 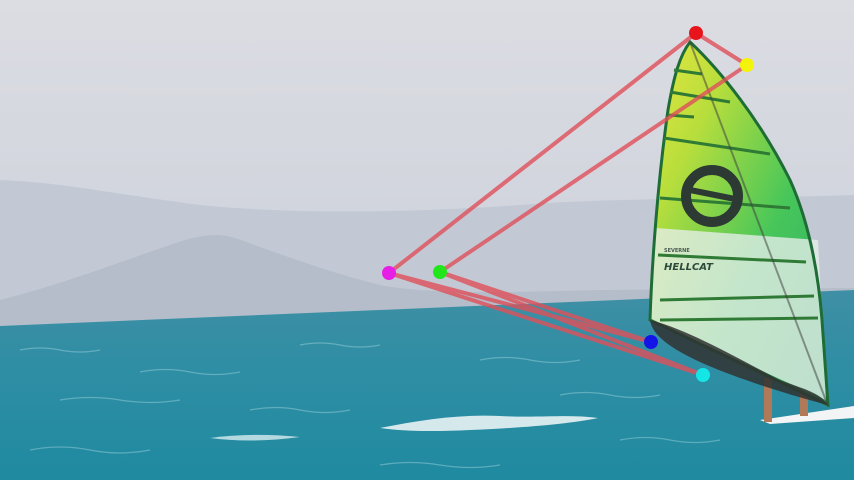 I want to click on sail-brand-text: HELLCAT, so click(x=689, y=267).